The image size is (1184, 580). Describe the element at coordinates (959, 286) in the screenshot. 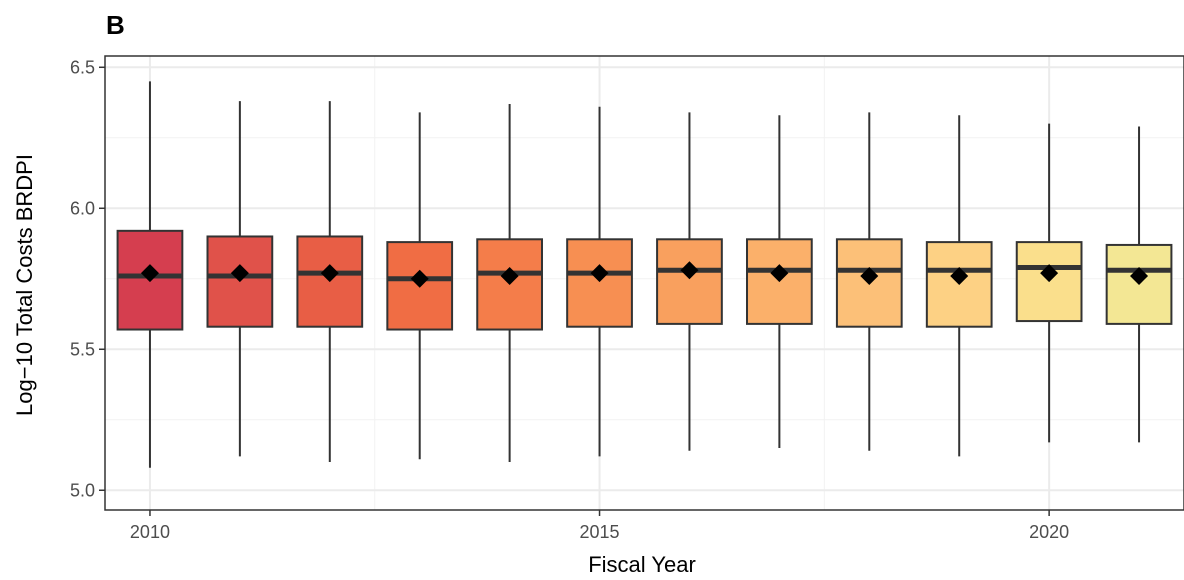

I see `box-2019` at that location.